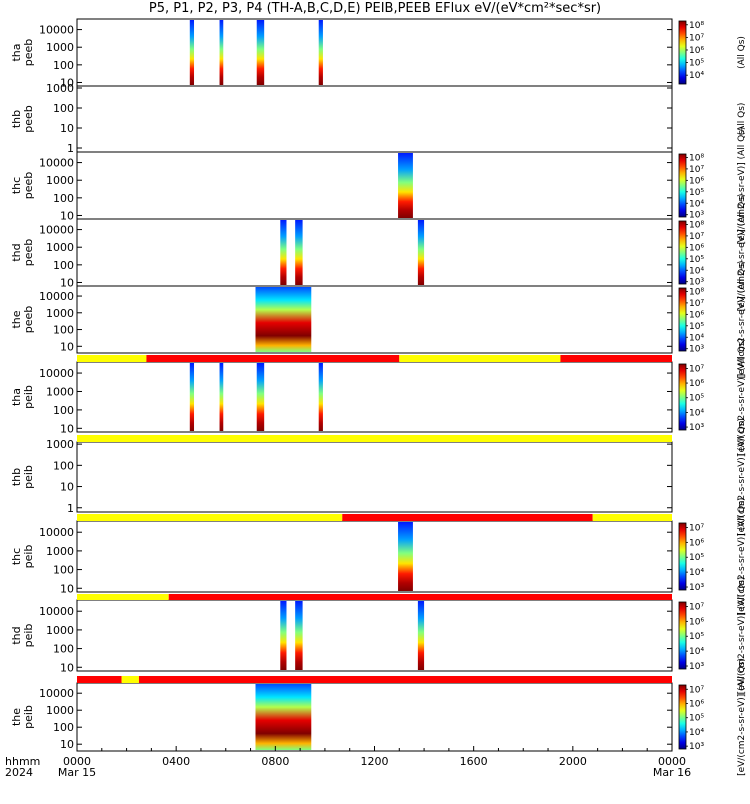 The image size is (750, 804). I want to click on y-axis-probe-label: thc, so click(16, 185).